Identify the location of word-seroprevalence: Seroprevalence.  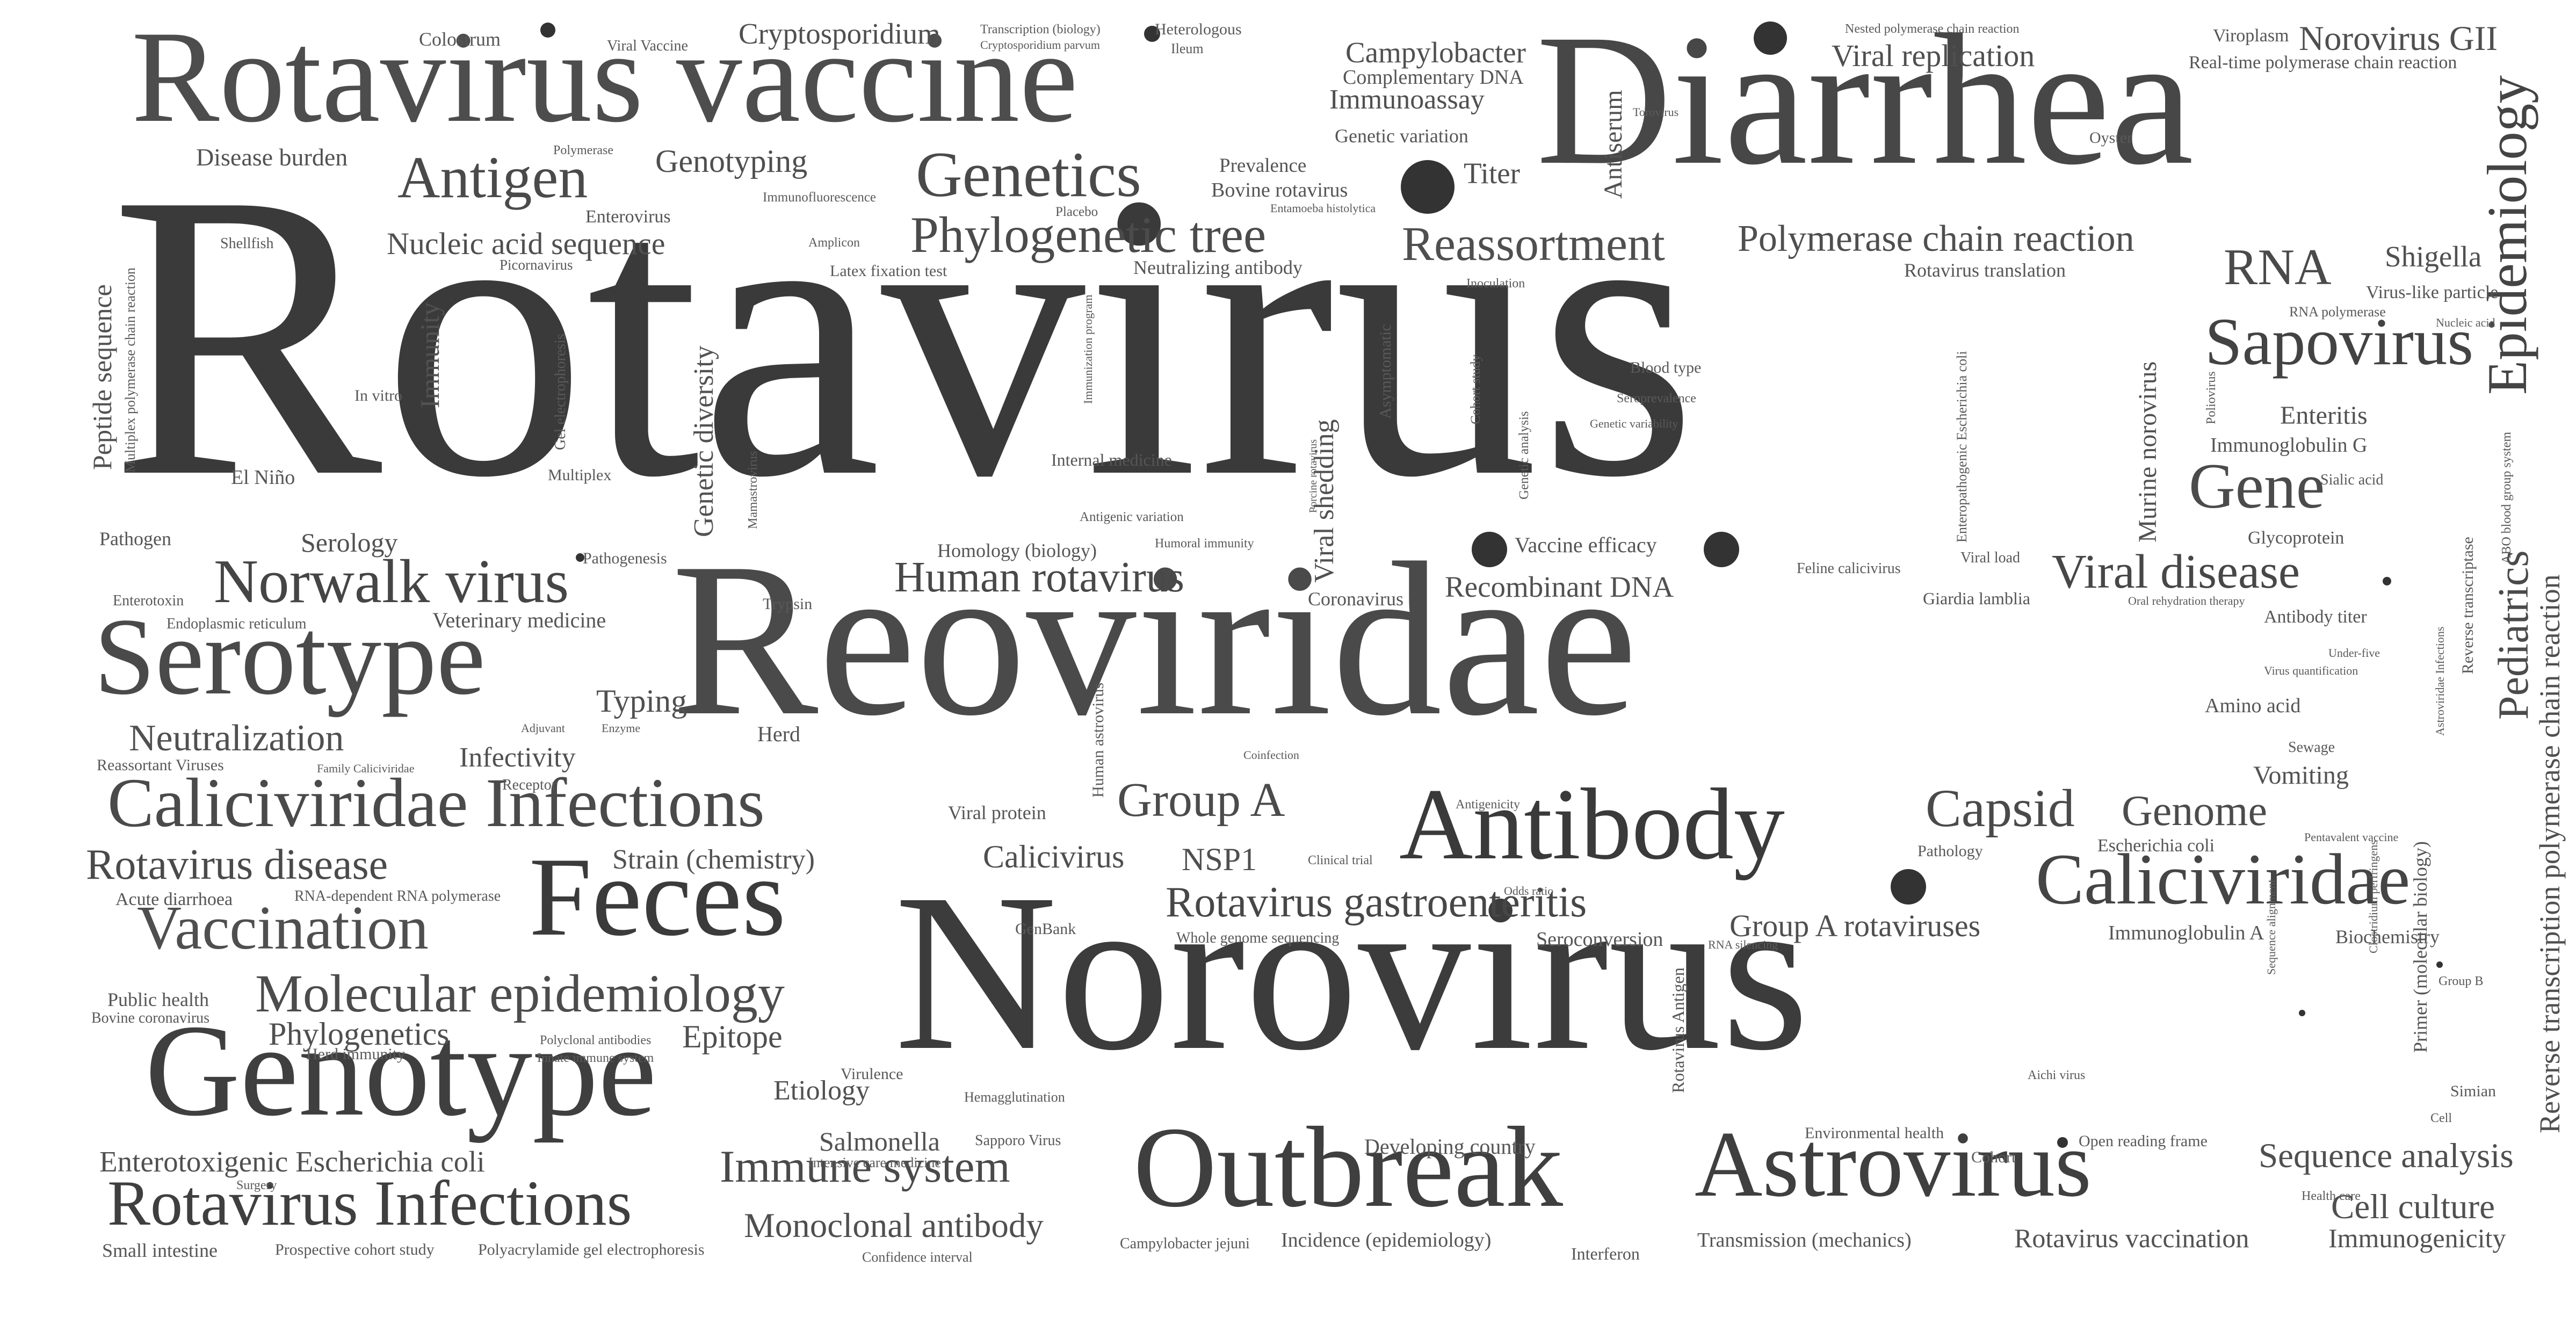
(1656, 399).